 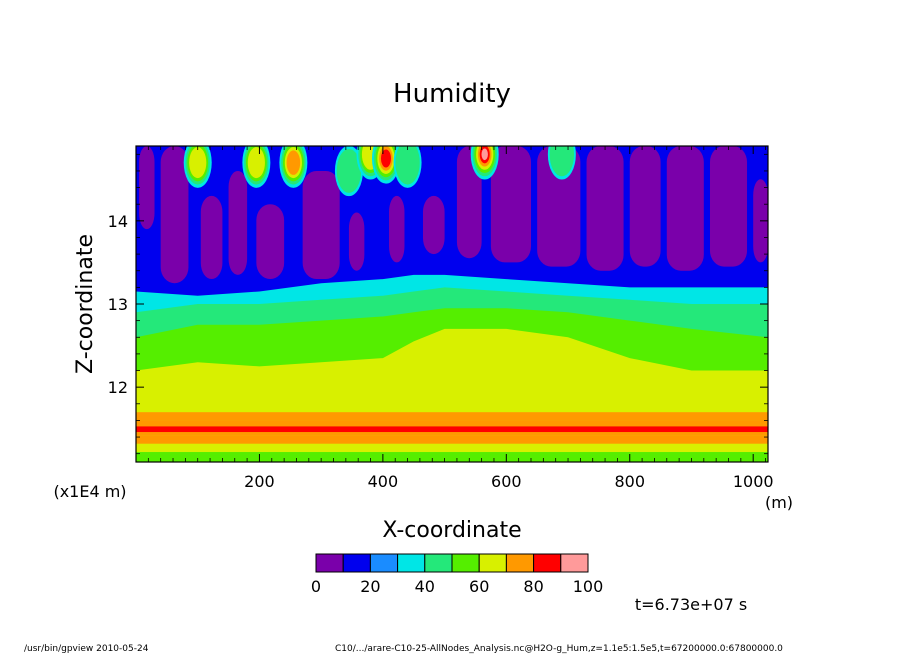 What do you see at coordinates (479, 586) in the screenshot?
I see `colorbar-label: 60` at bounding box center [479, 586].